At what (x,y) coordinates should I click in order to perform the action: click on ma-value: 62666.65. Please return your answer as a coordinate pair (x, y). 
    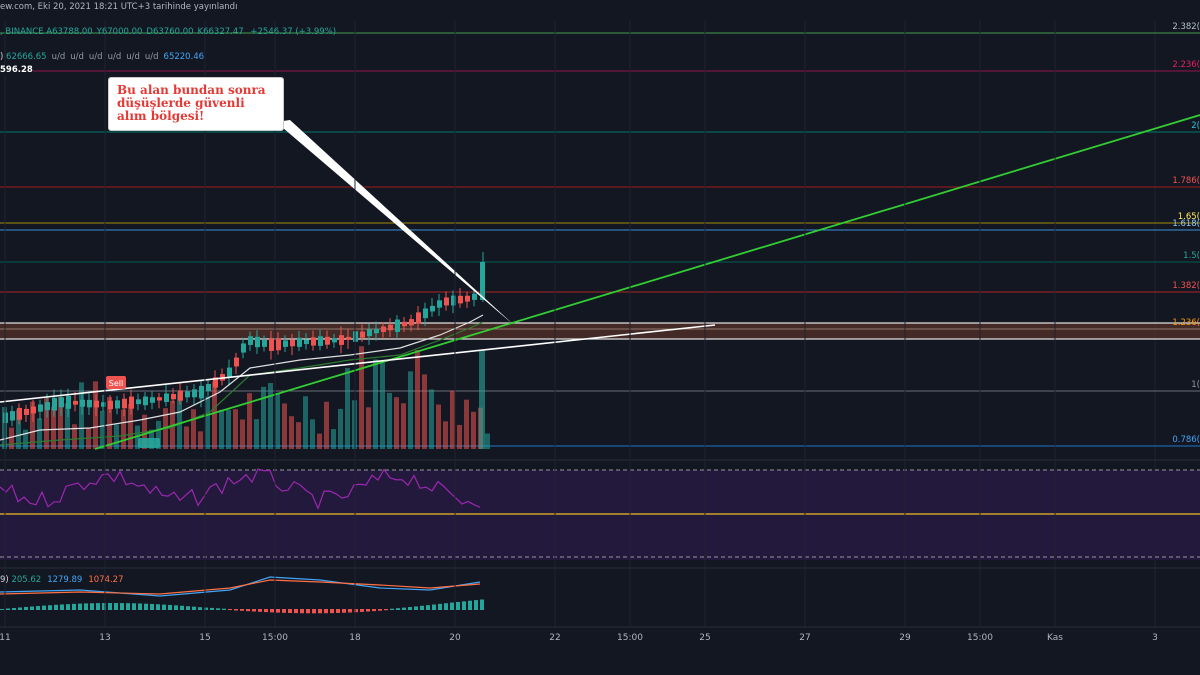
    Looking at the image, I should click on (26, 57).